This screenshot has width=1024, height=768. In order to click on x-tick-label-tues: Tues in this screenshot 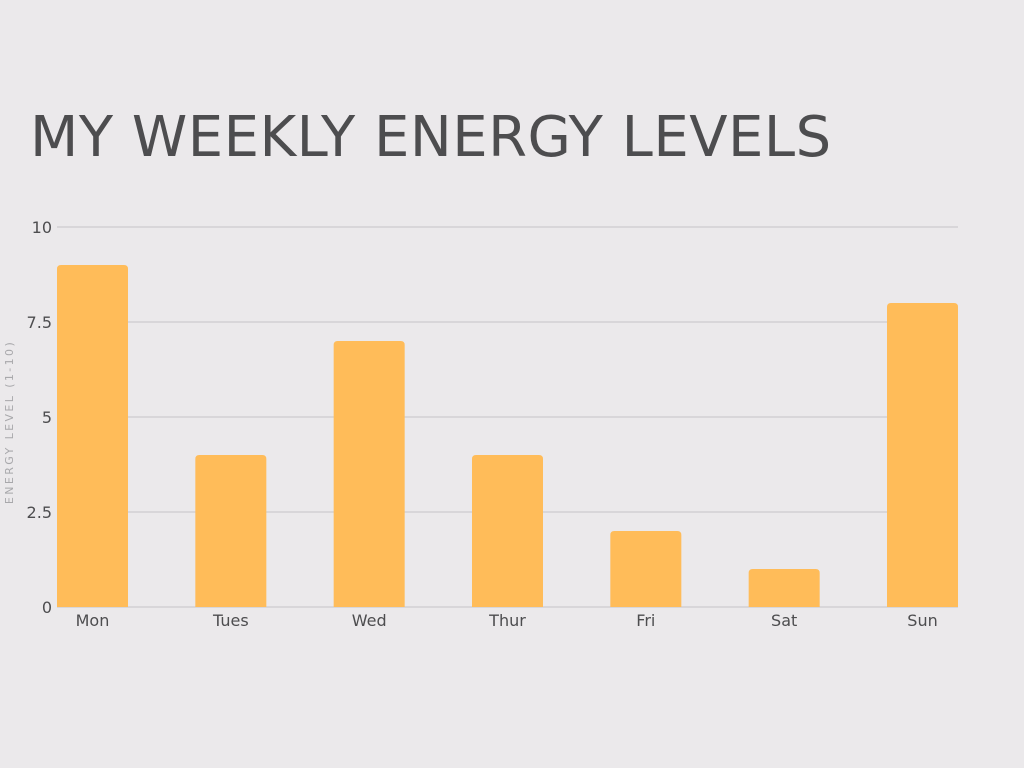, I will do `click(230, 620)`.